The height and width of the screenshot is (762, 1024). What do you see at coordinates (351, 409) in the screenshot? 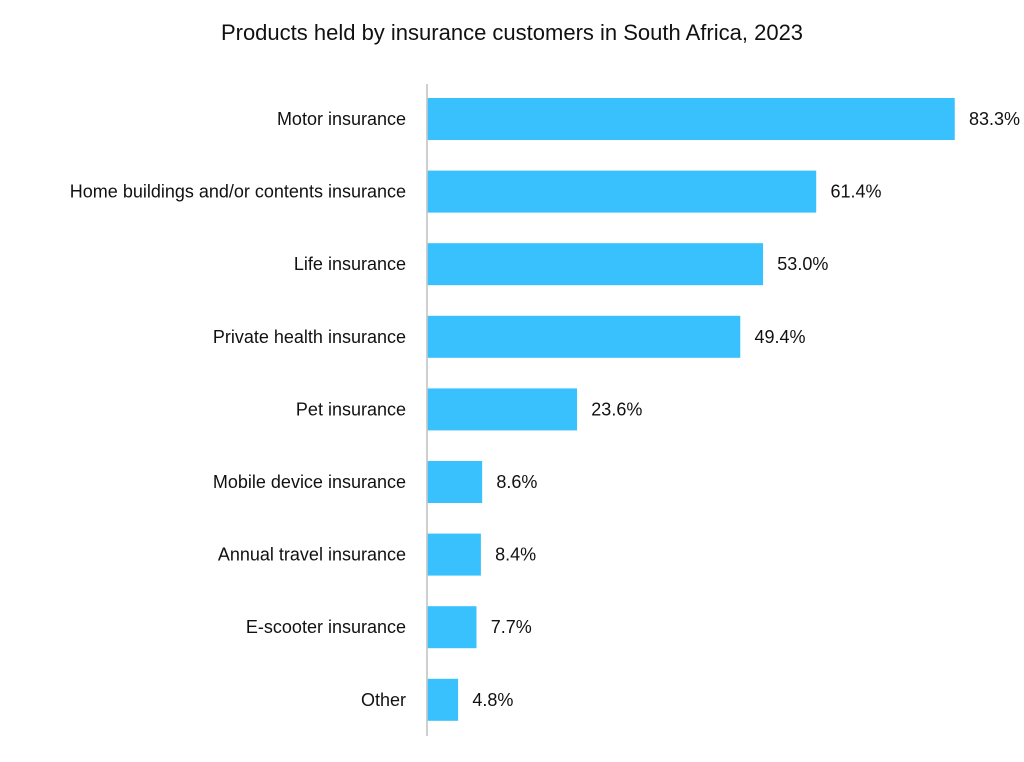
I see `category-label: Pet insurance` at bounding box center [351, 409].